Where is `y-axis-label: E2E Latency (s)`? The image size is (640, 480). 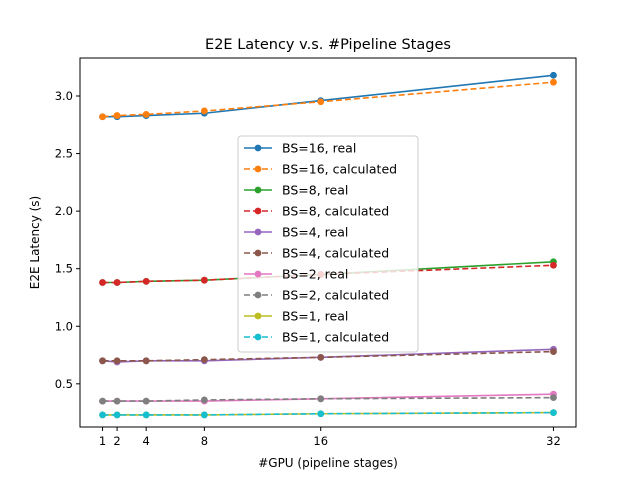
y-axis-label: E2E Latency (s) is located at coordinates (35, 242).